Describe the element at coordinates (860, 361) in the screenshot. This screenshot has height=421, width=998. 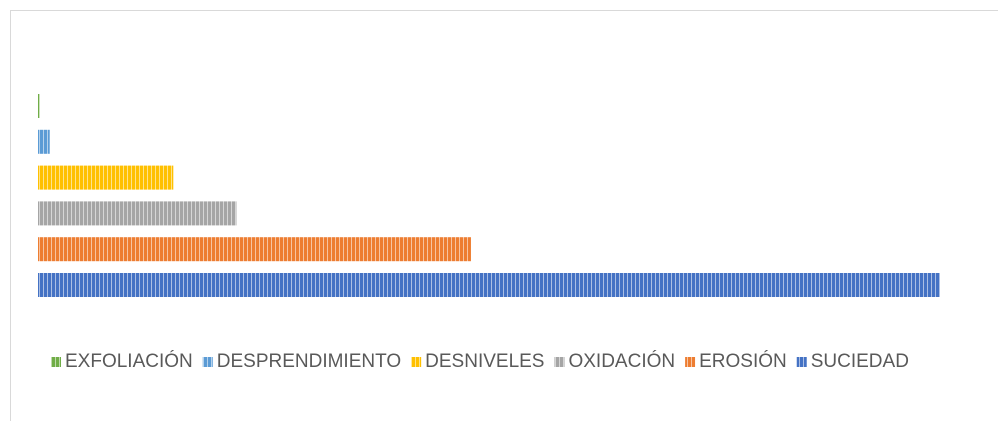
I see `legend-label: SUCIEDAD` at that location.